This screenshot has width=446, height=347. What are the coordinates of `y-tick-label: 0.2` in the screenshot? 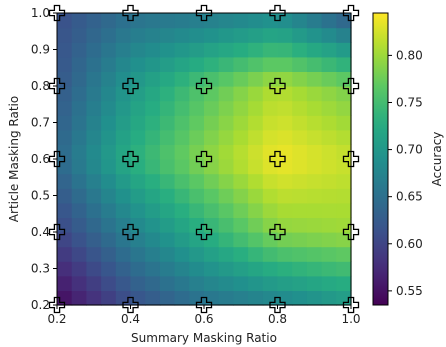 It's located at (40, 305).